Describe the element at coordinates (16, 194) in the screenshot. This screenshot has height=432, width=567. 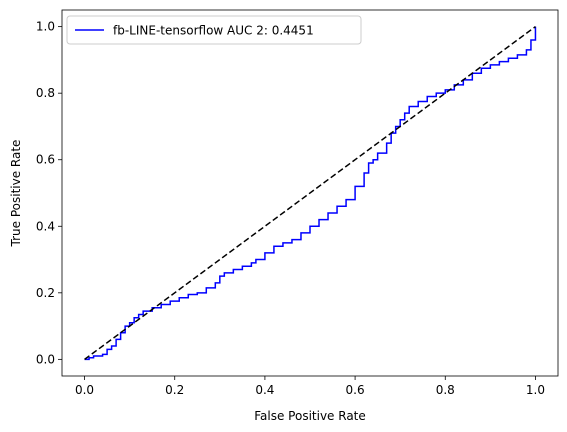
I see `y-axis-label: True Positive Rate` at that location.